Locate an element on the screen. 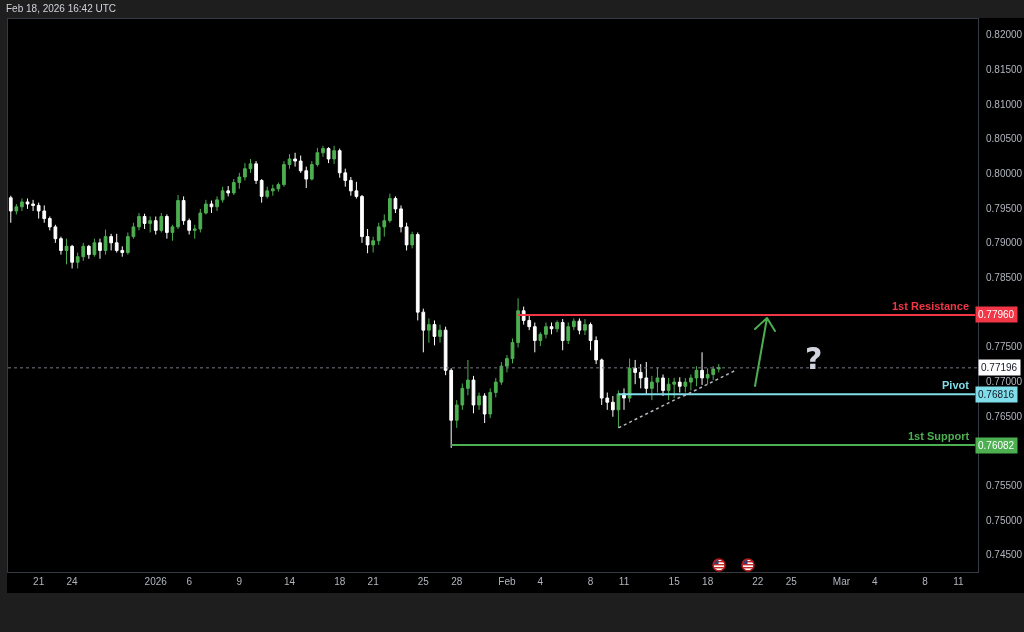 The height and width of the screenshot is (632, 1024). y-tick-label: 0.75500 is located at coordinates (1004, 485).